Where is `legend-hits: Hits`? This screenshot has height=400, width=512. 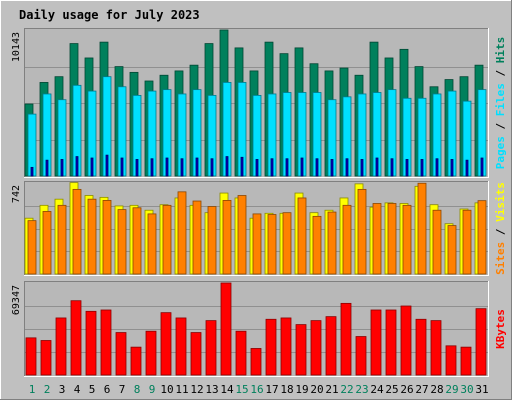
legend-hits: Hits is located at coordinates (500, 50).